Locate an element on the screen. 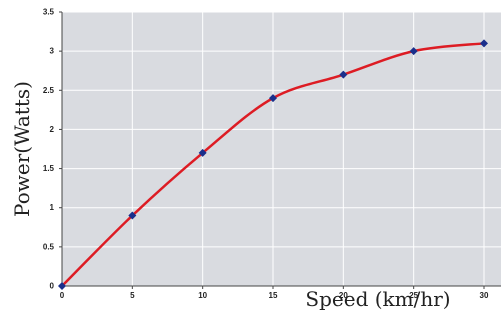  y-tick-label: 2 is located at coordinates (52, 129).